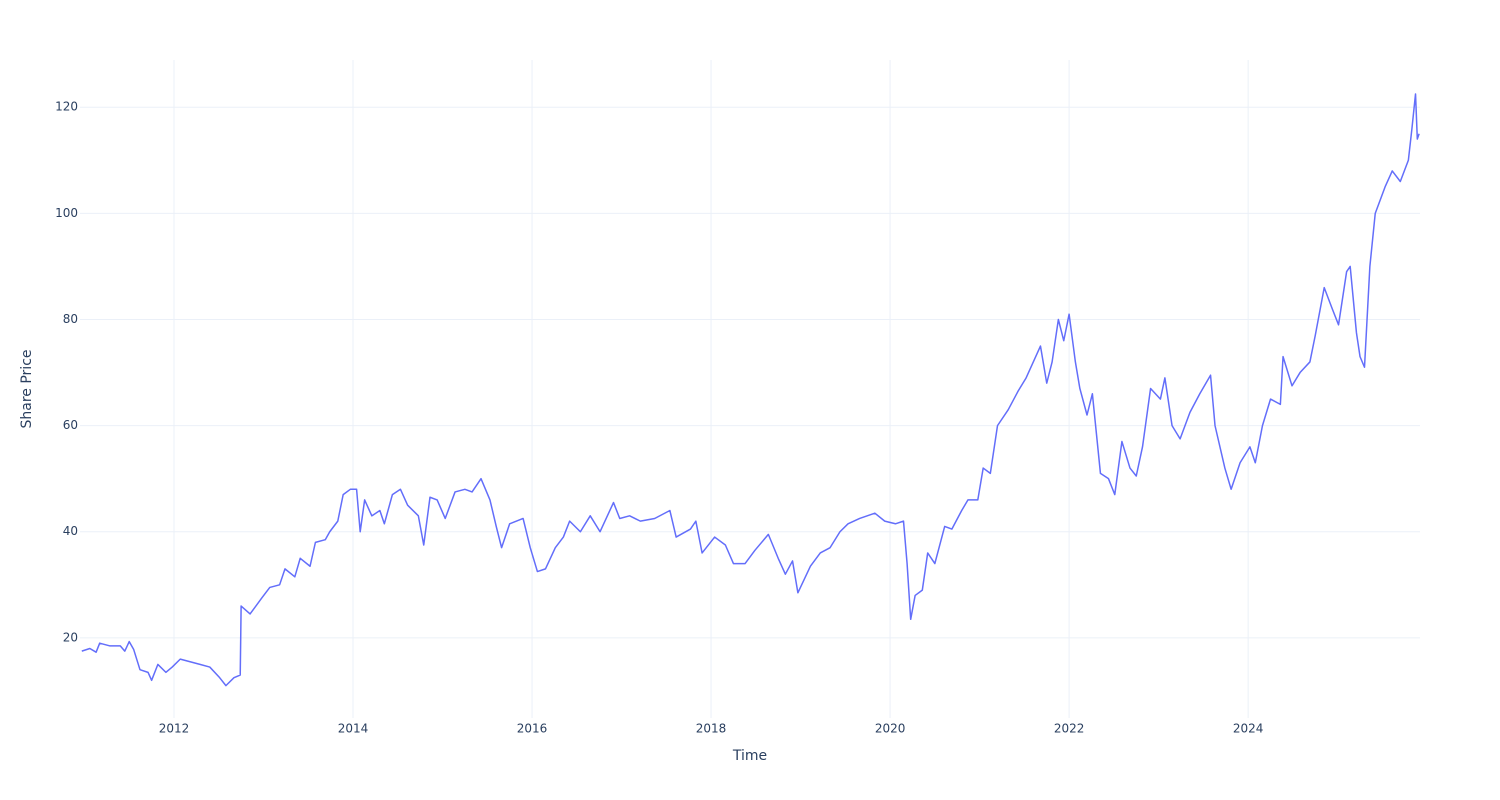 This screenshot has height=800, width=1500. Describe the element at coordinates (70, 531) in the screenshot. I see `y-tick-label: 40` at that location.